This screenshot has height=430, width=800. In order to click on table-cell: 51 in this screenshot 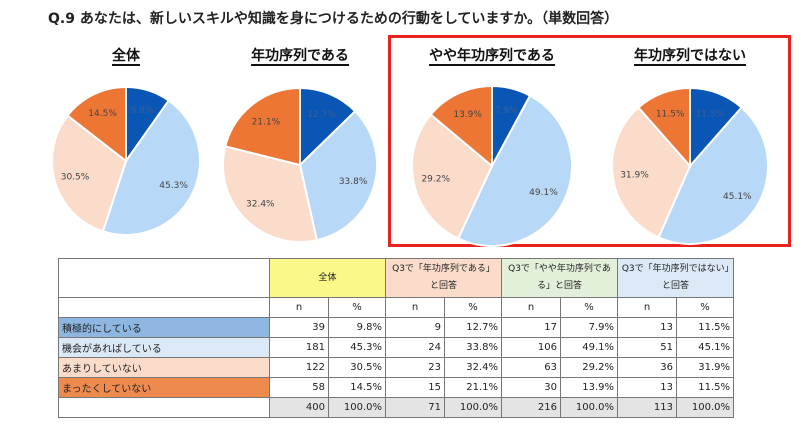, I will do `click(647, 347)`.